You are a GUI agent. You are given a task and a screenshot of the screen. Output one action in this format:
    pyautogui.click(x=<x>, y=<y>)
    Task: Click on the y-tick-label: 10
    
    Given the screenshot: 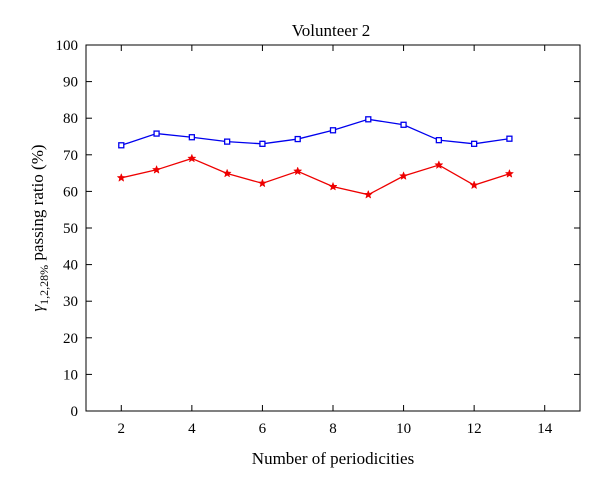 What is the action you would take?
    pyautogui.click(x=70, y=375)
    